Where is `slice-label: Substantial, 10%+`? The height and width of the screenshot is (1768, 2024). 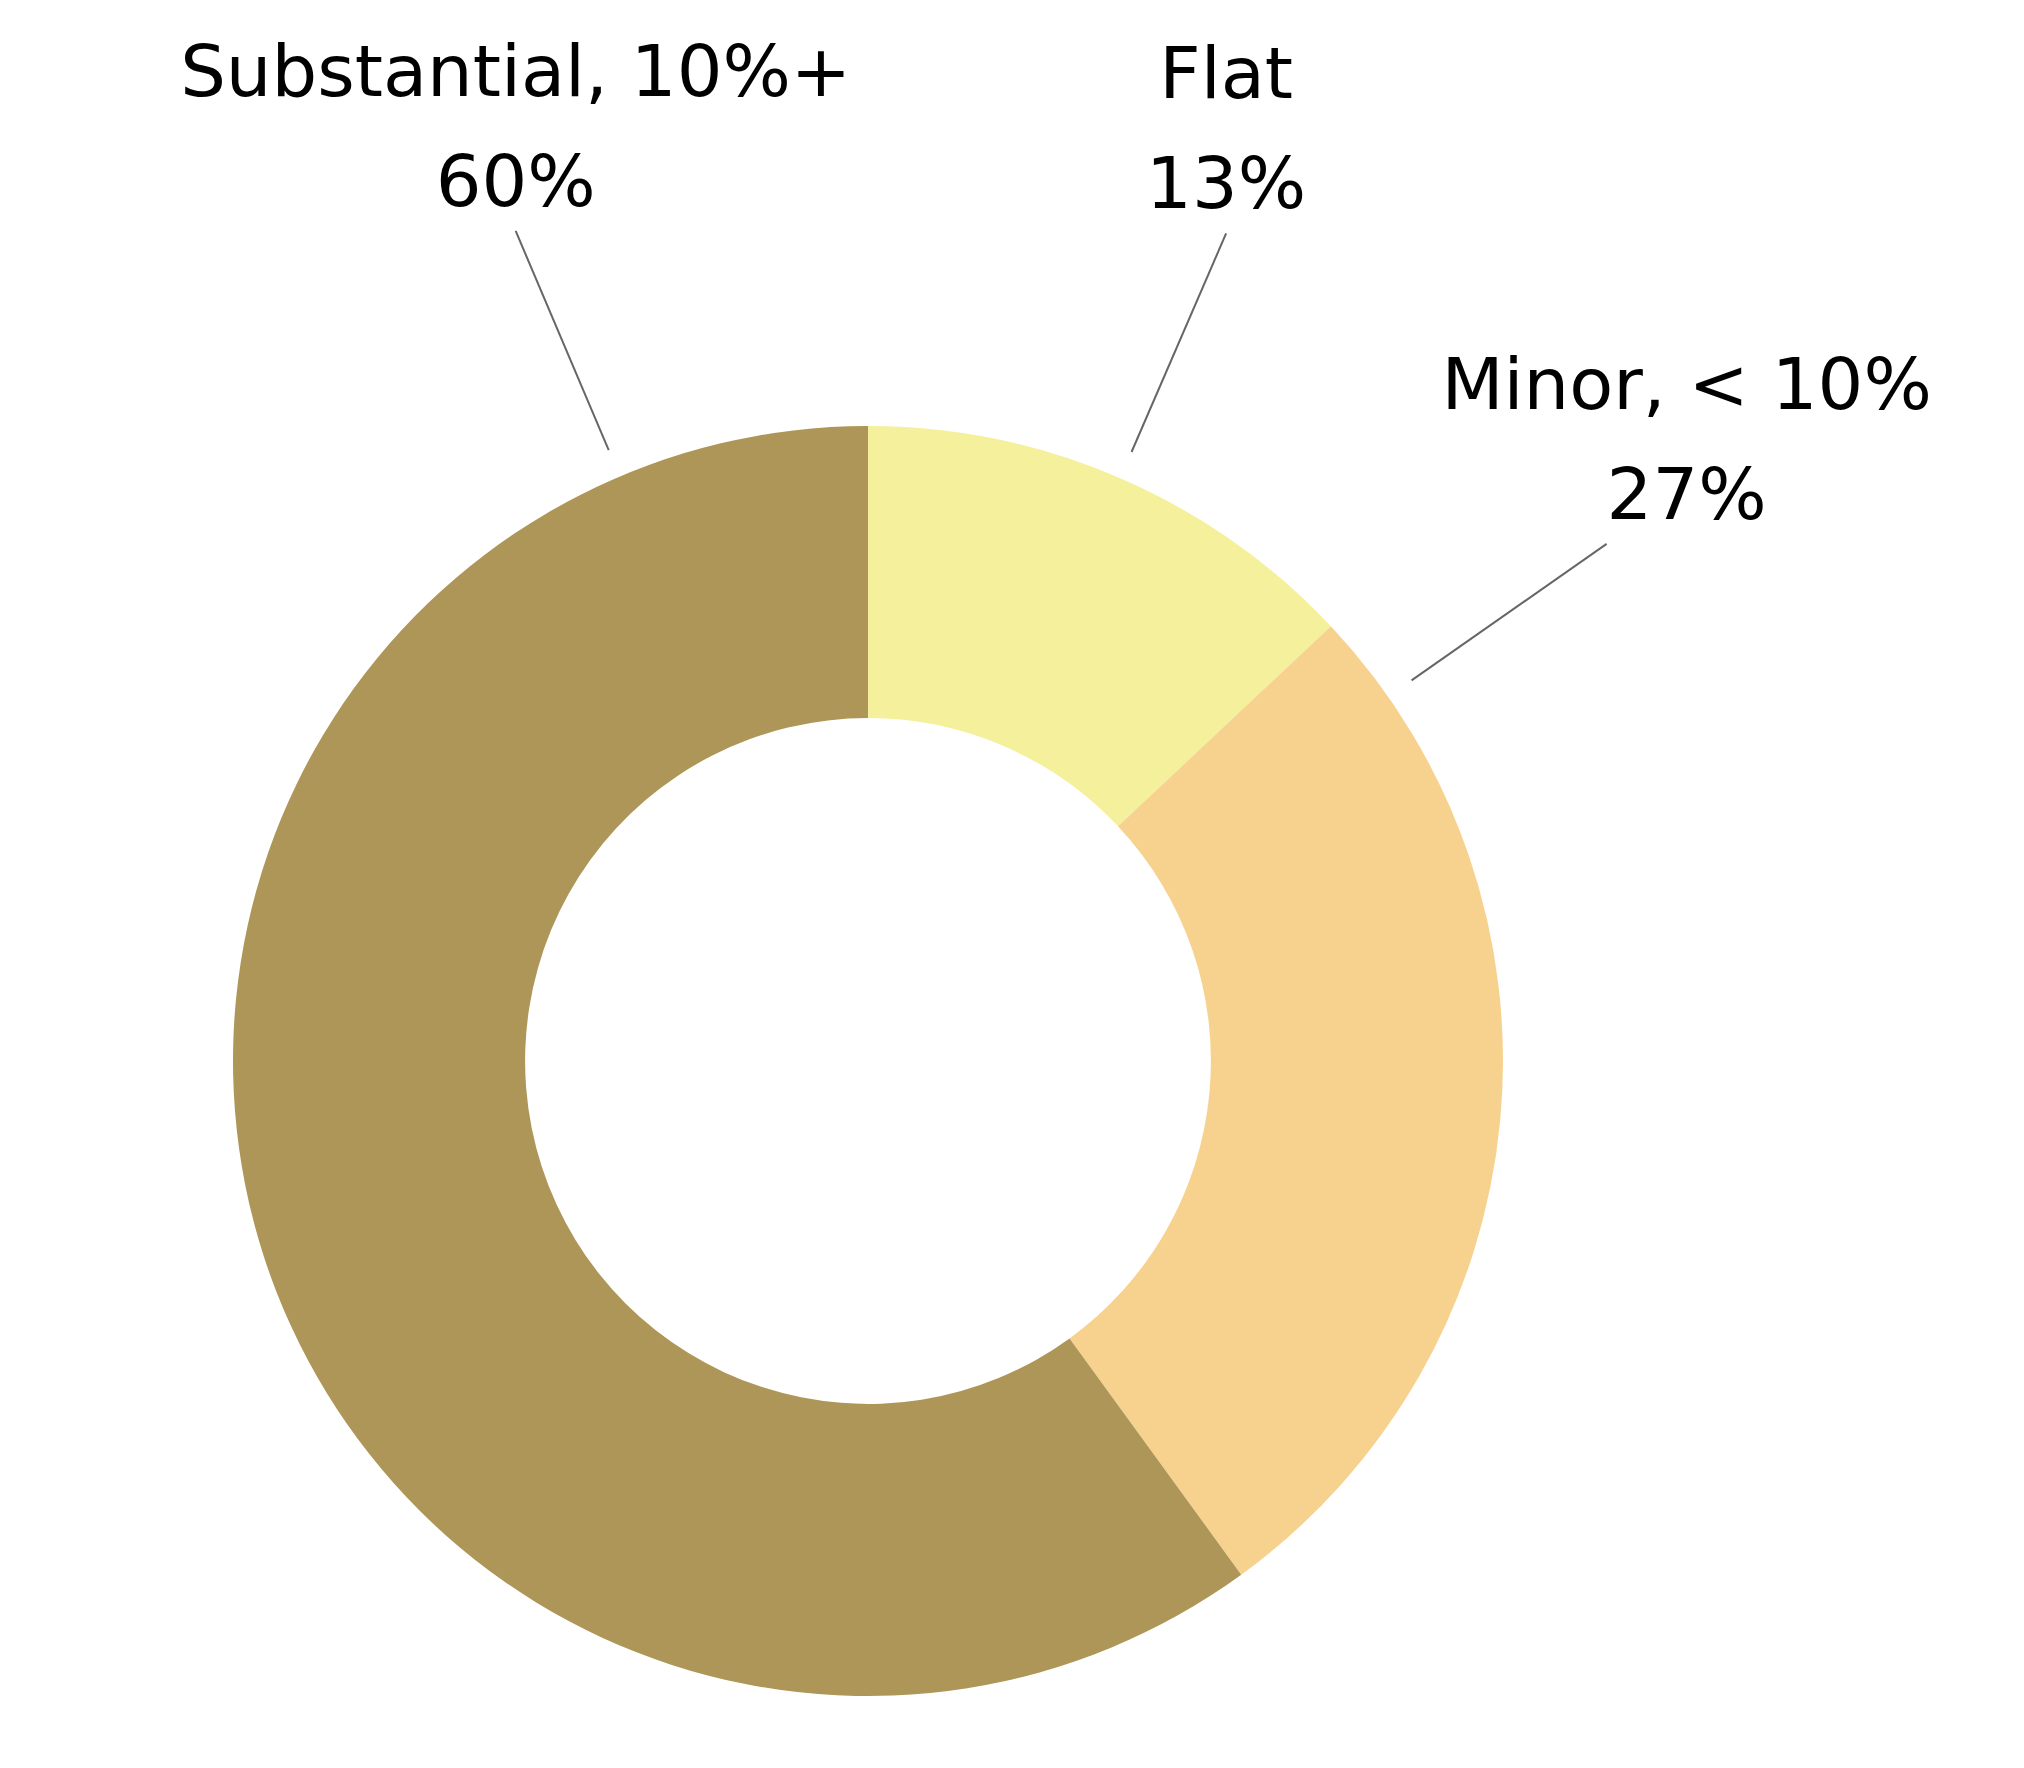
slice-label: Substantial, 10%+ is located at coordinates (516, 70).